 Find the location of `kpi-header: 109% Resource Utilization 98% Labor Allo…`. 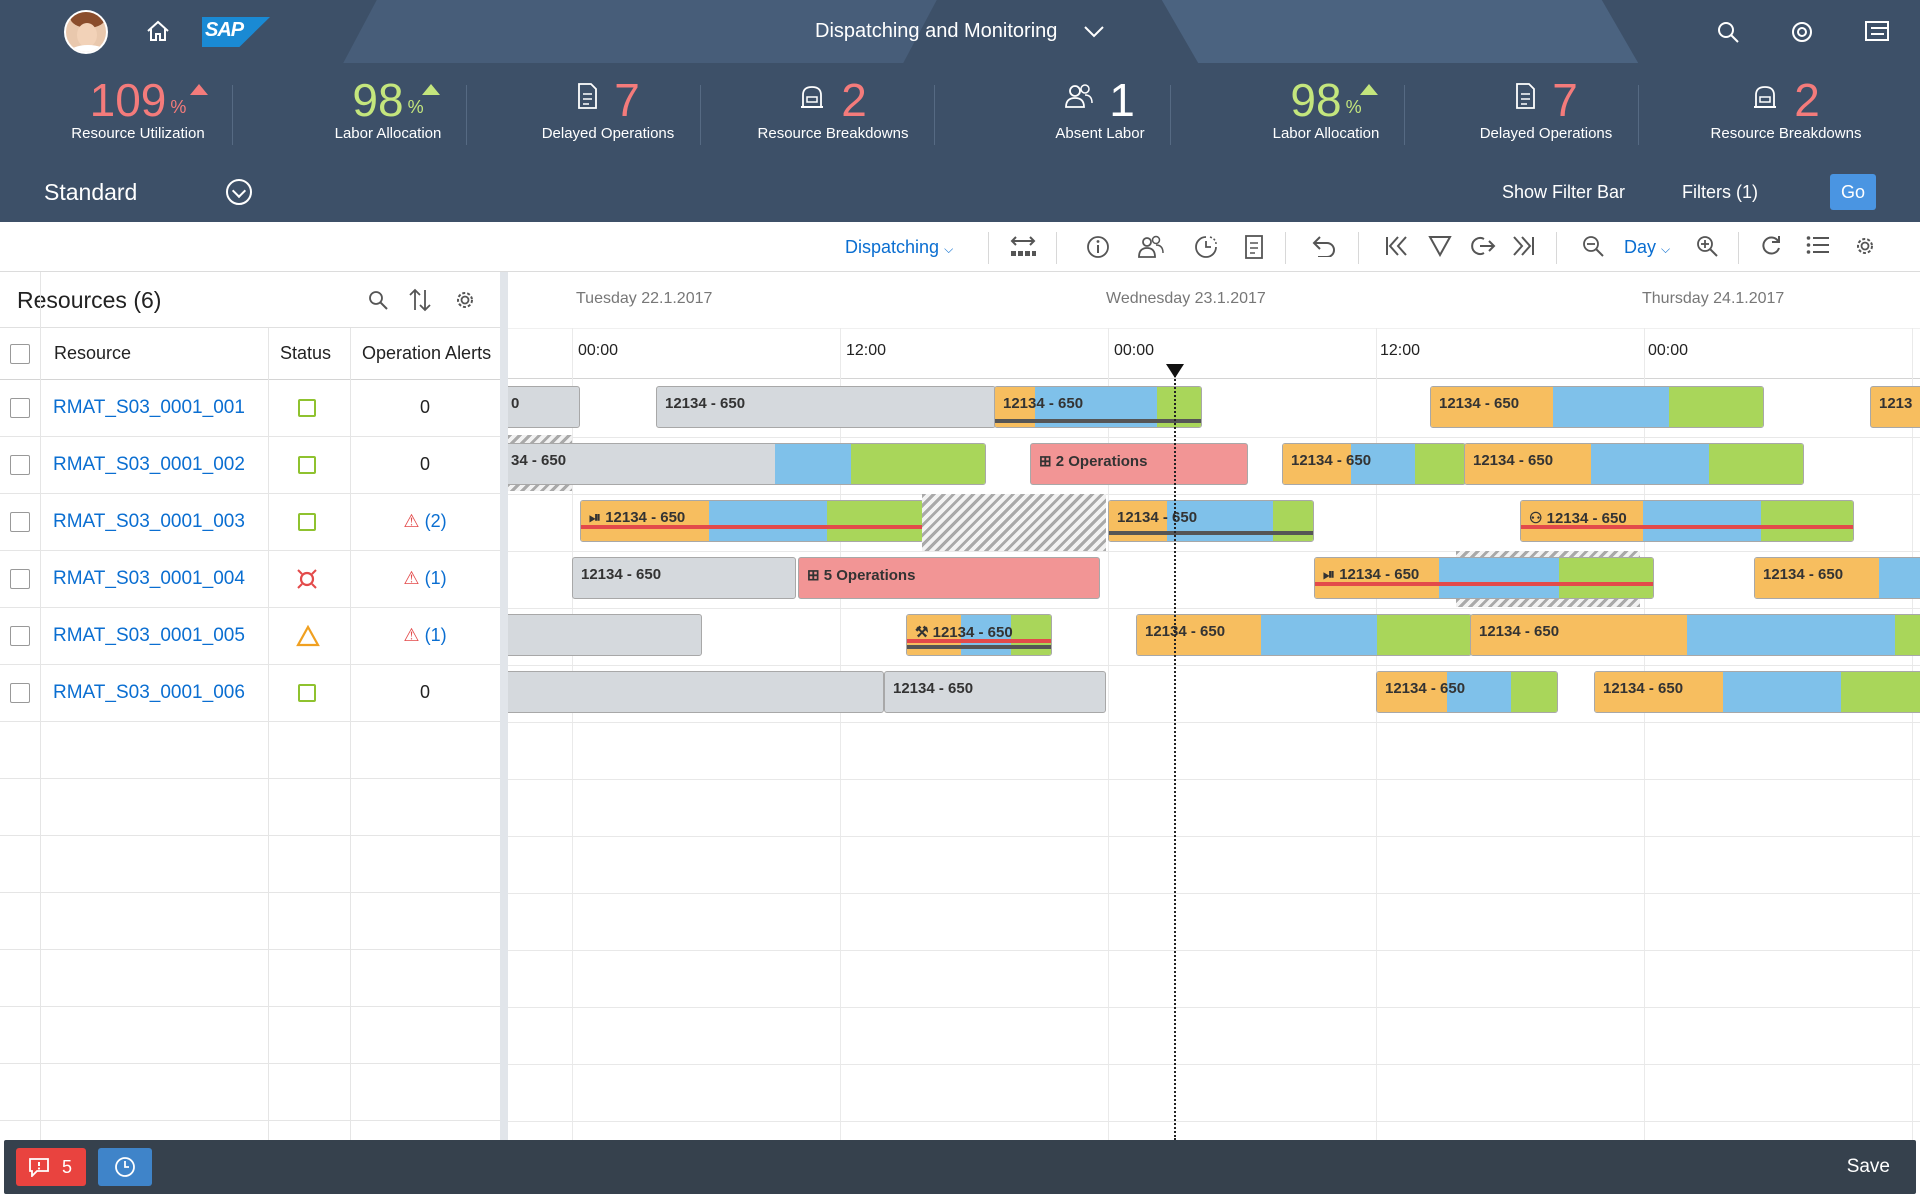

kpi-header: 109% Resource Utilization 98% Labor Allo… is located at coordinates (960, 113).